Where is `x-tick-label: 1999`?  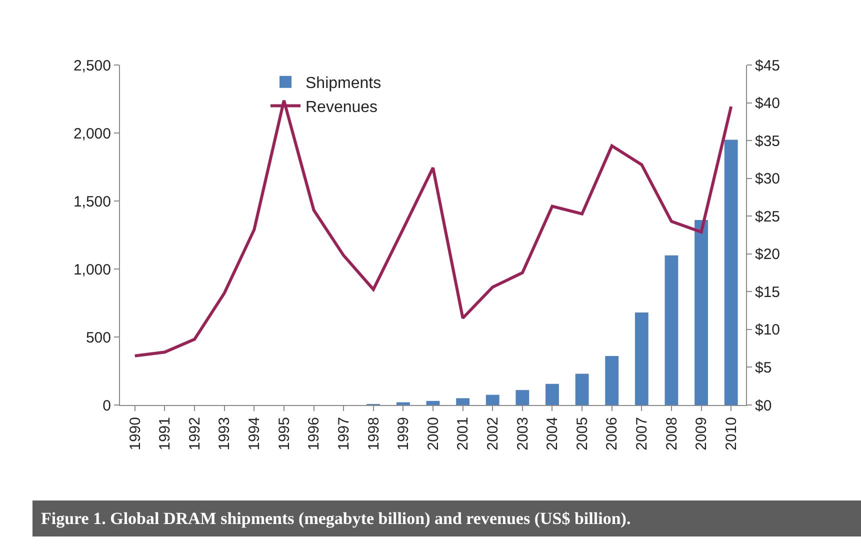
x-tick-label: 1999 is located at coordinates (403, 433).